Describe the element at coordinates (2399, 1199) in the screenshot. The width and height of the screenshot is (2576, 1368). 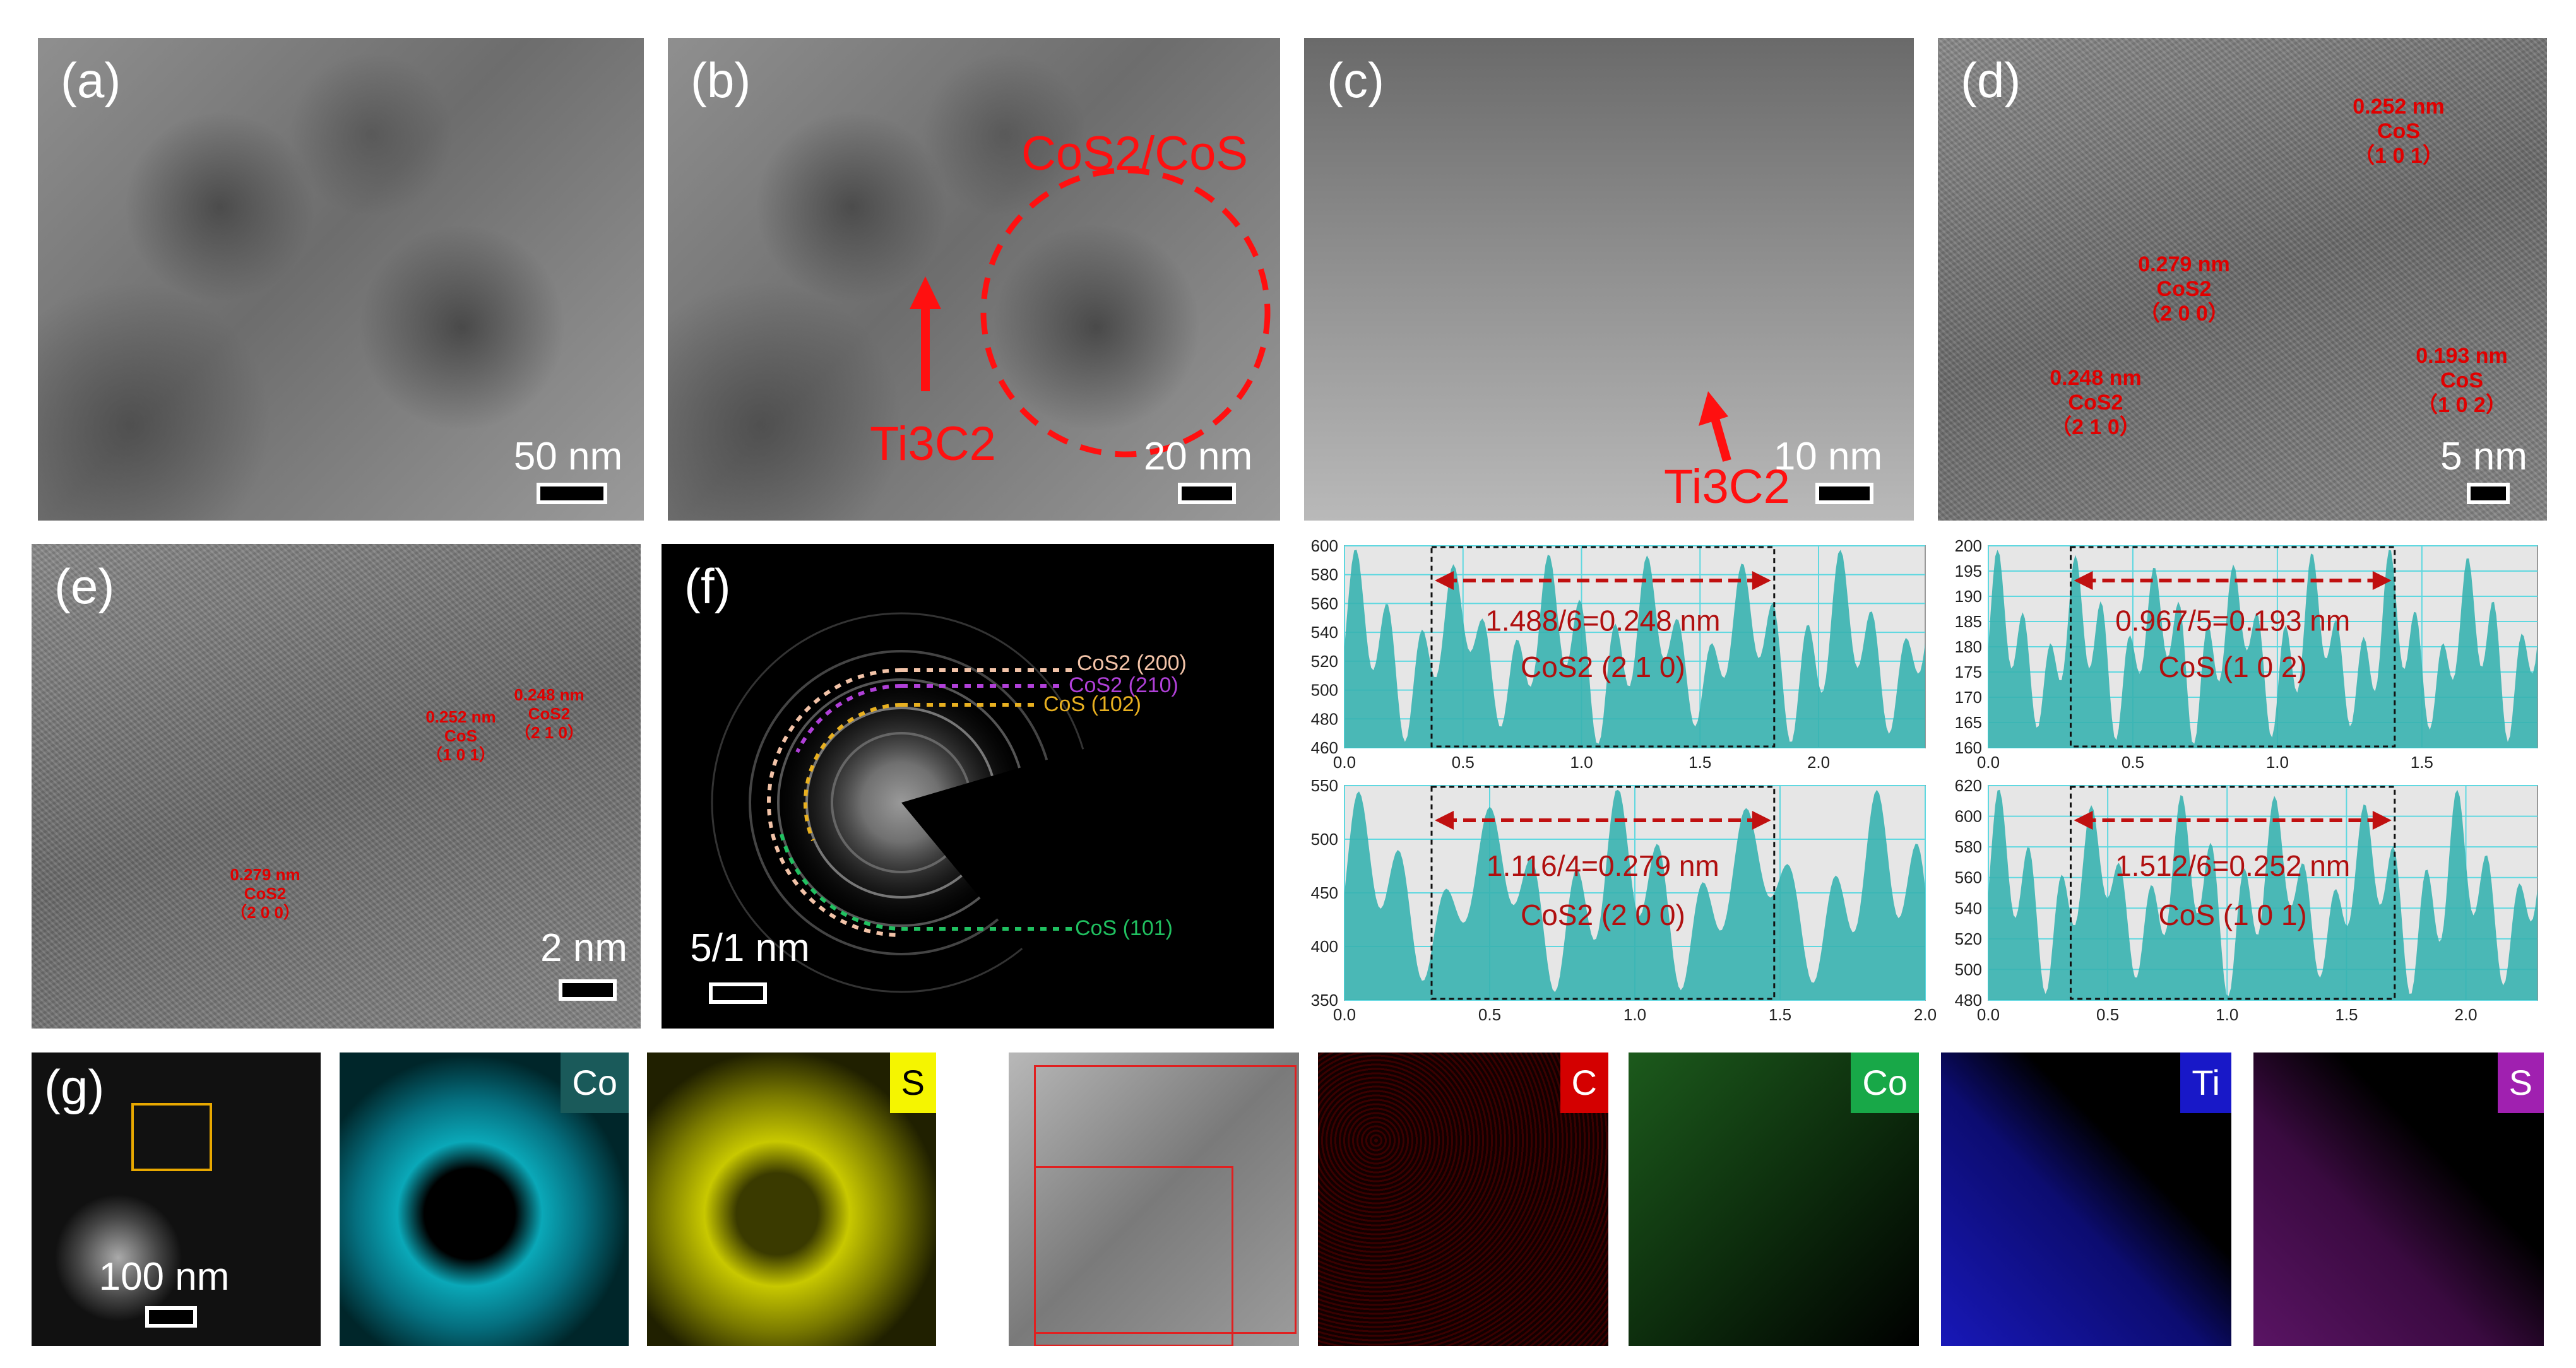
I see `map-s-2: S` at that location.